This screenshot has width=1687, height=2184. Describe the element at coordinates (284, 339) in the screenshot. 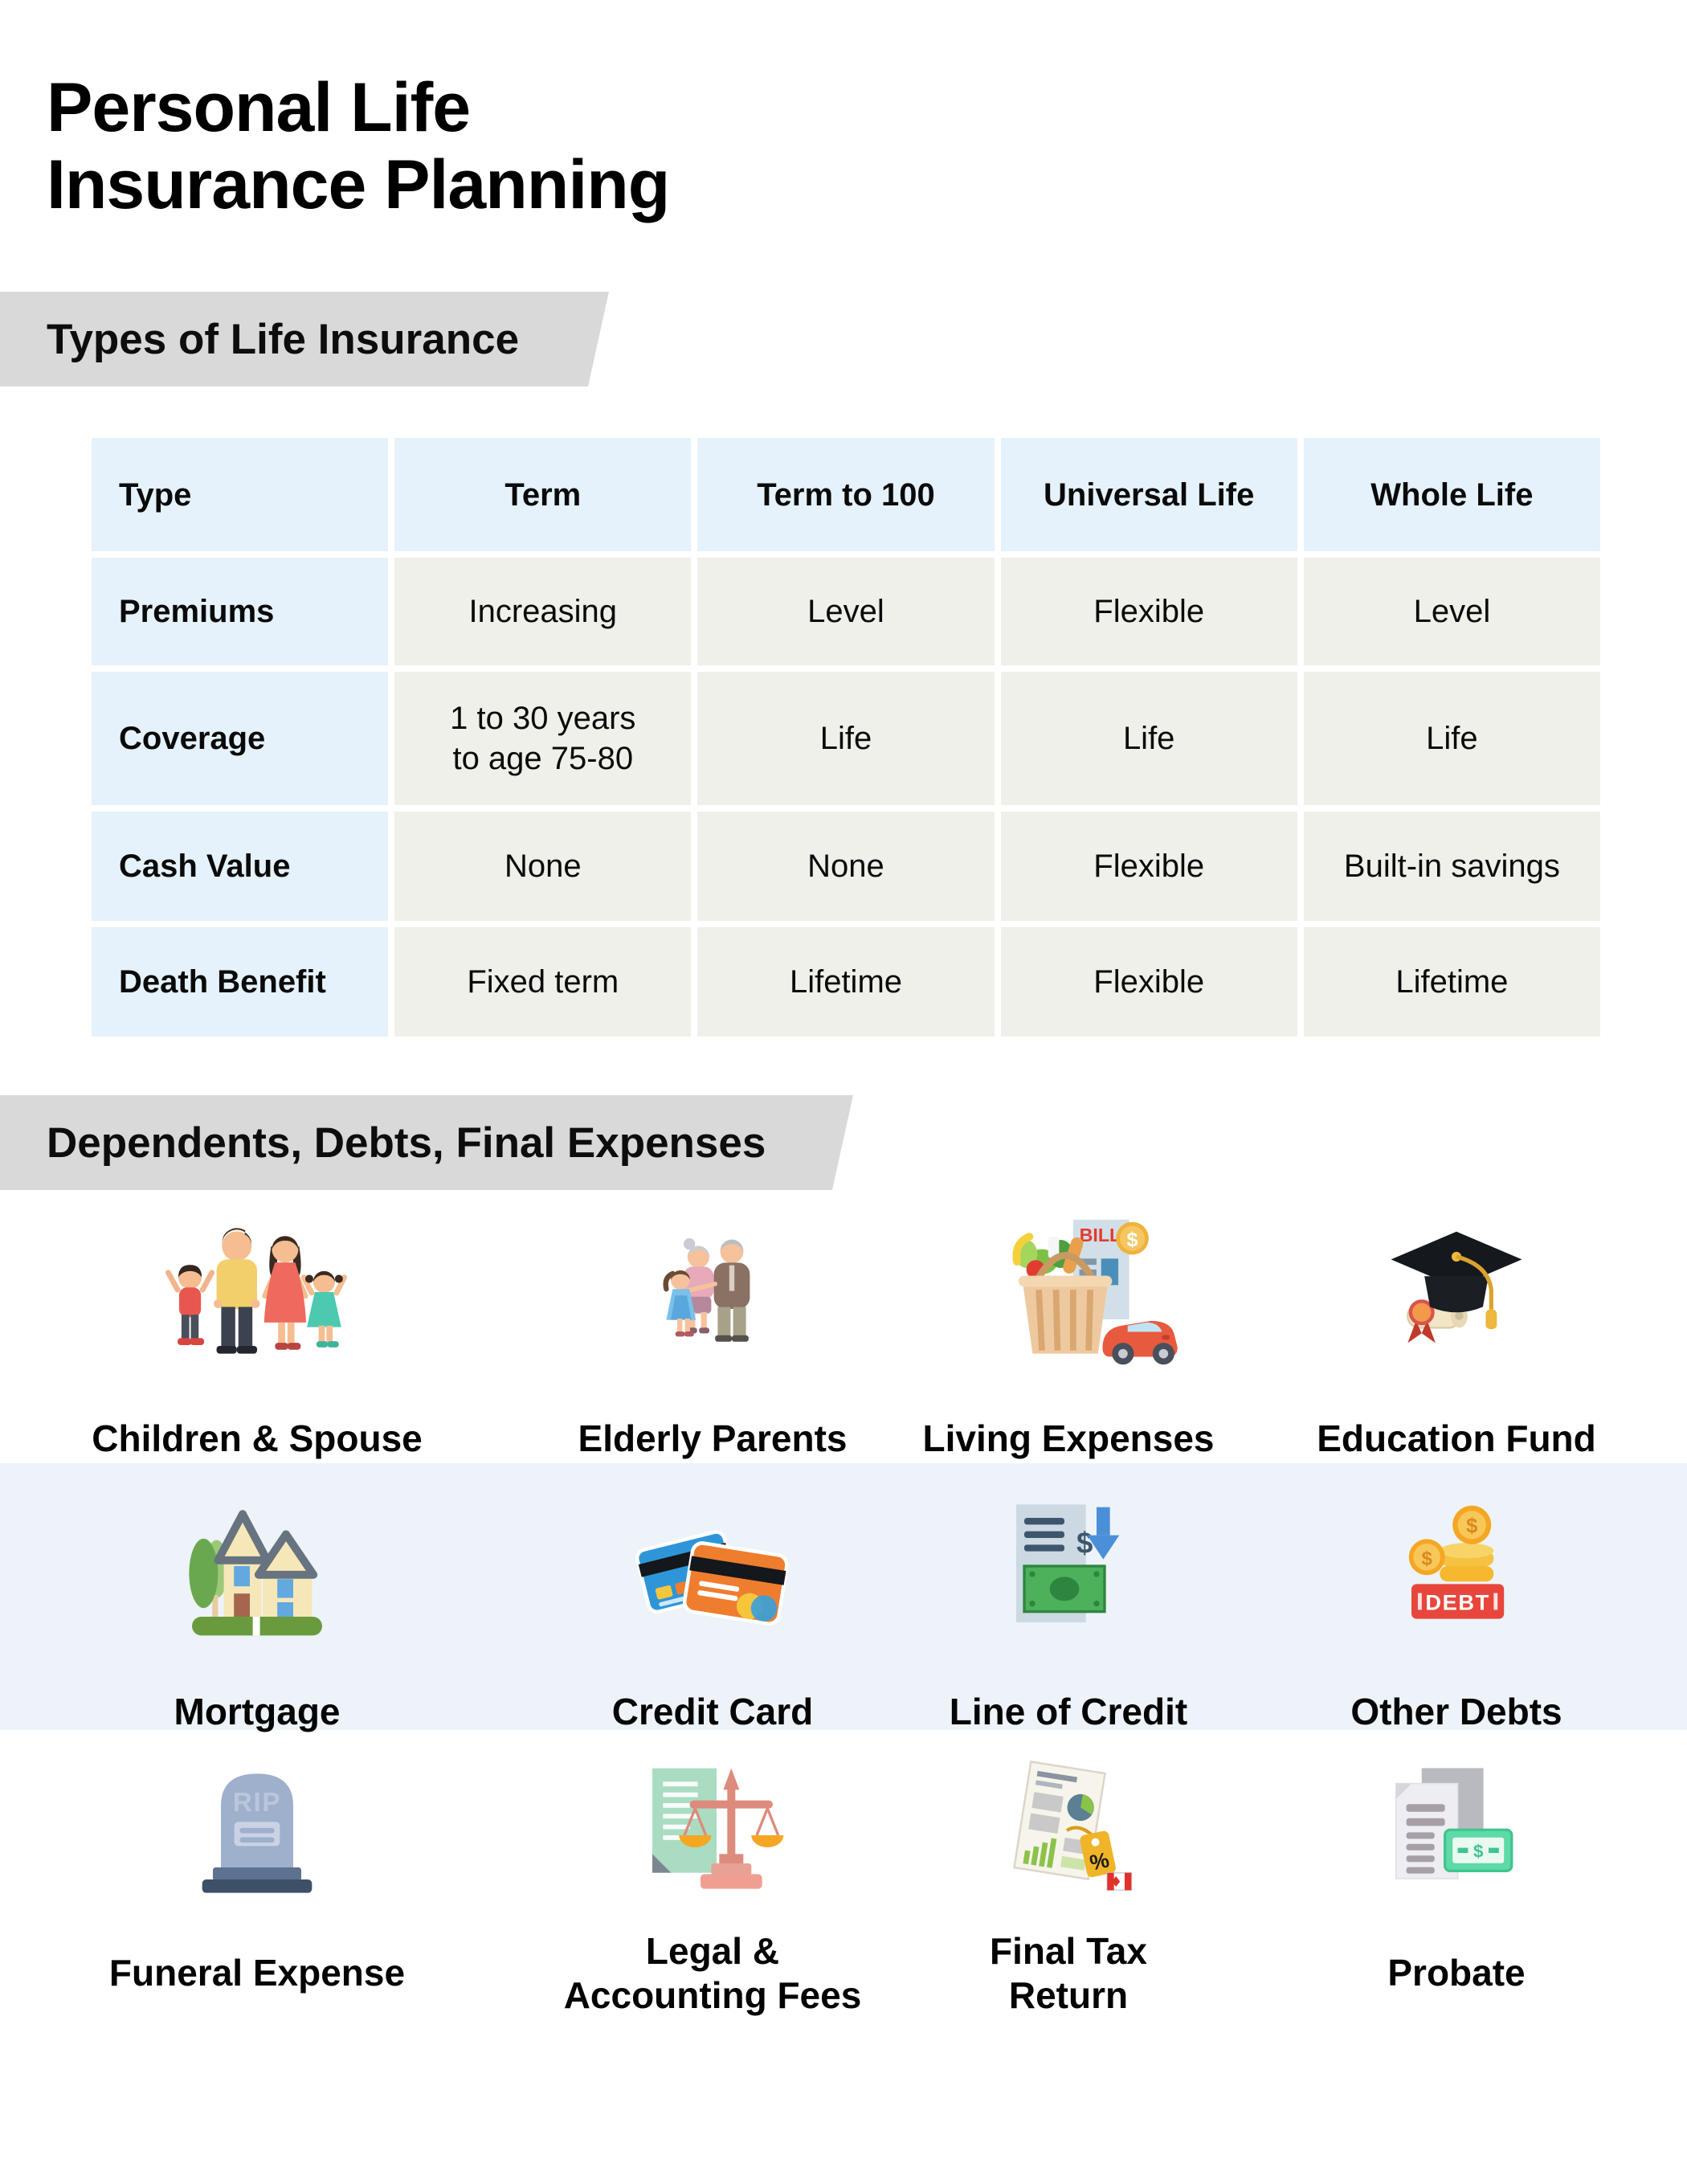

I see `types-banner-heading: Types of Life Insurance` at that location.